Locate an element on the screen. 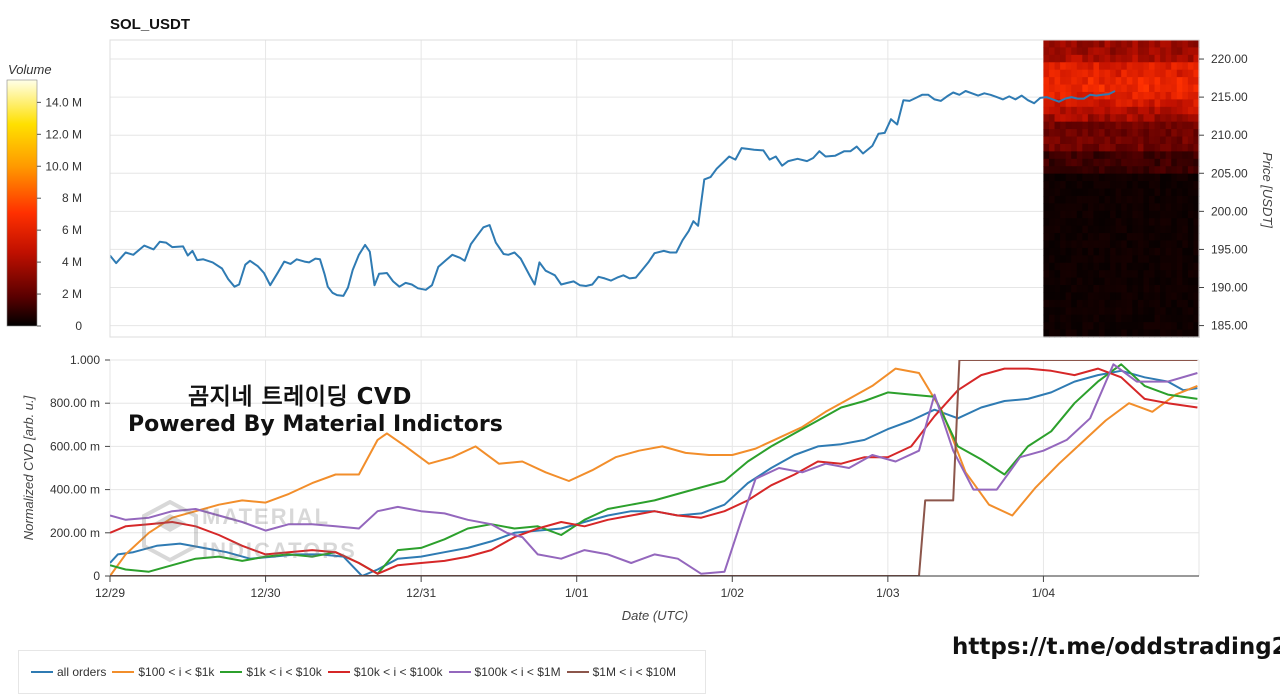 This screenshot has height=696, width=1280. legend-item: all orders is located at coordinates (68, 672).